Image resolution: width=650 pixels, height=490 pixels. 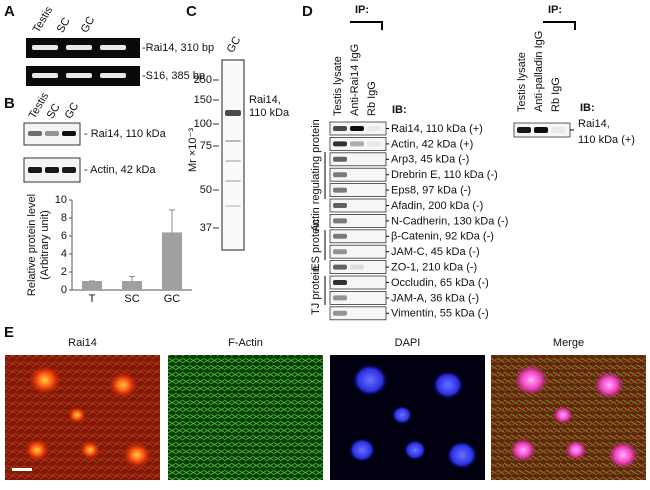 I want to click on ib-row-label: Actin, 42 kDa (+), so click(x=432, y=144).